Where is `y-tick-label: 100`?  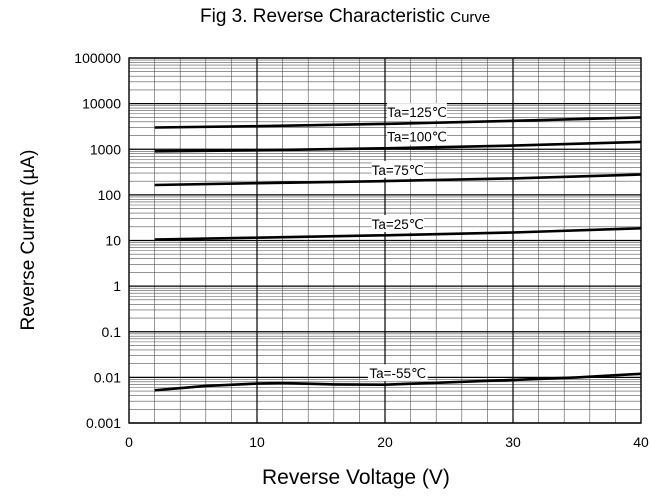 y-tick-label: 100 is located at coordinates (110, 195).